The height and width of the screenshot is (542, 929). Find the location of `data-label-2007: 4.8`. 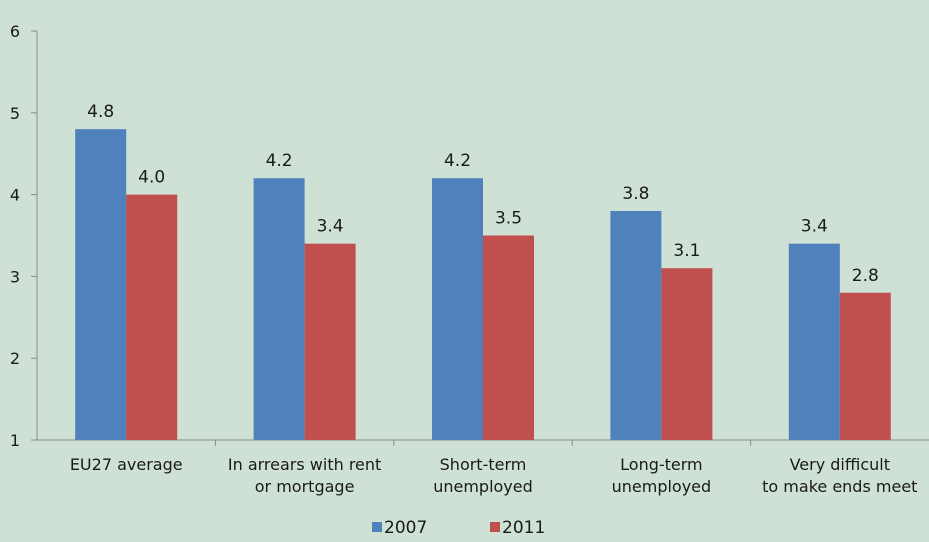

data-label-2007: 4.8 is located at coordinates (100, 112).